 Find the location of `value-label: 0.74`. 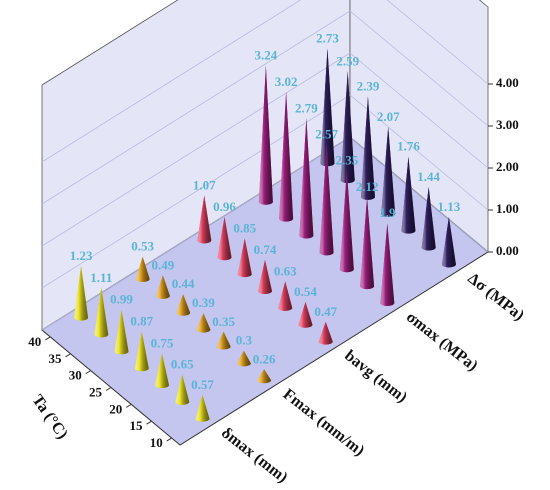

value-label: 0.74 is located at coordinates (265, 249).